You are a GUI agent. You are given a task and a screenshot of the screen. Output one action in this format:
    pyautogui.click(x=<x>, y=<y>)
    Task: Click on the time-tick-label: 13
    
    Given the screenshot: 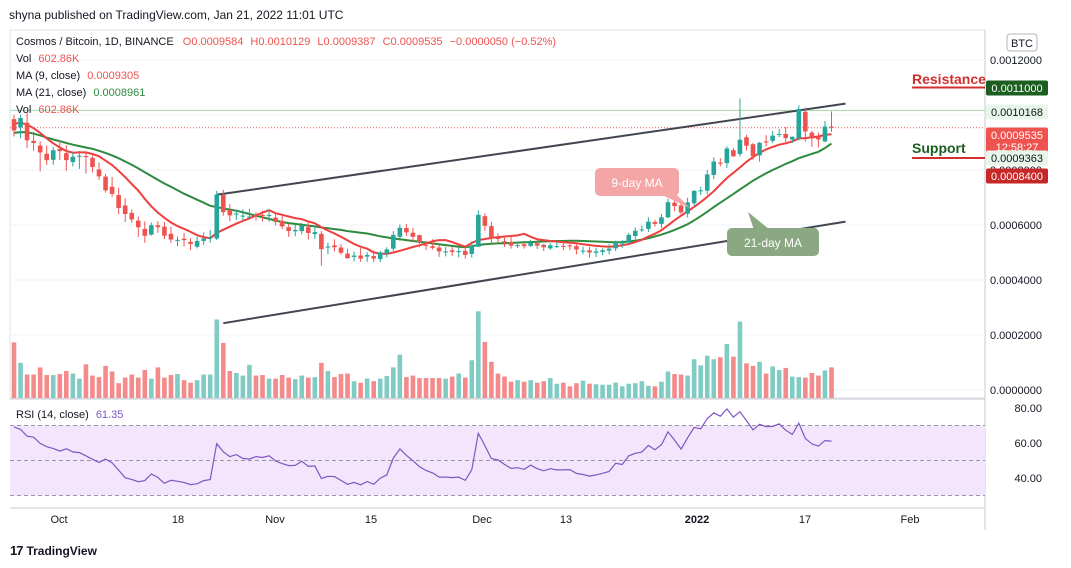 What is the action you would take?
    pyautogui.click(x=566, y=520)
    